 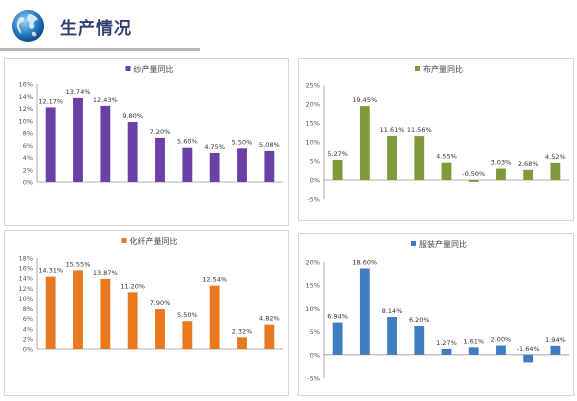 What do you see at coordinates (313, 263) in the screenshot?
I see `y-tick-label: 20%` at bounding box center [313, 263].